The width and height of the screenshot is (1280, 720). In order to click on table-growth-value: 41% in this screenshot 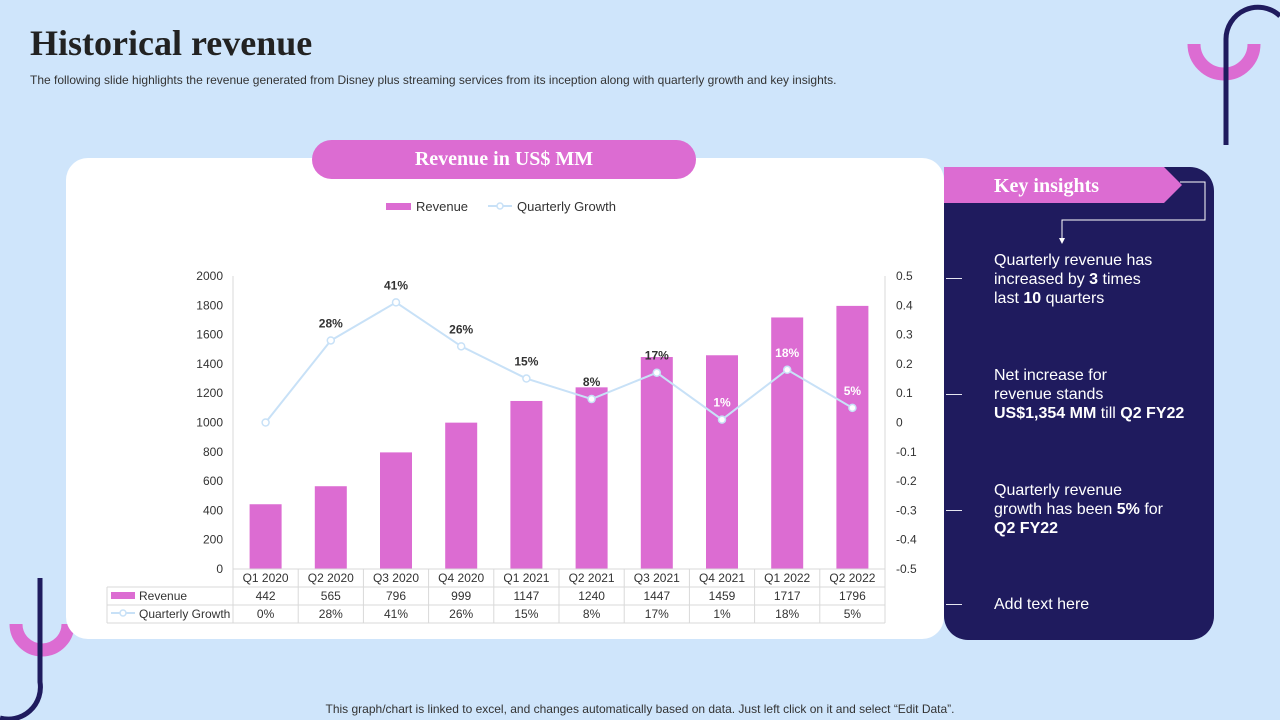, I will do `click(396, 614)`.